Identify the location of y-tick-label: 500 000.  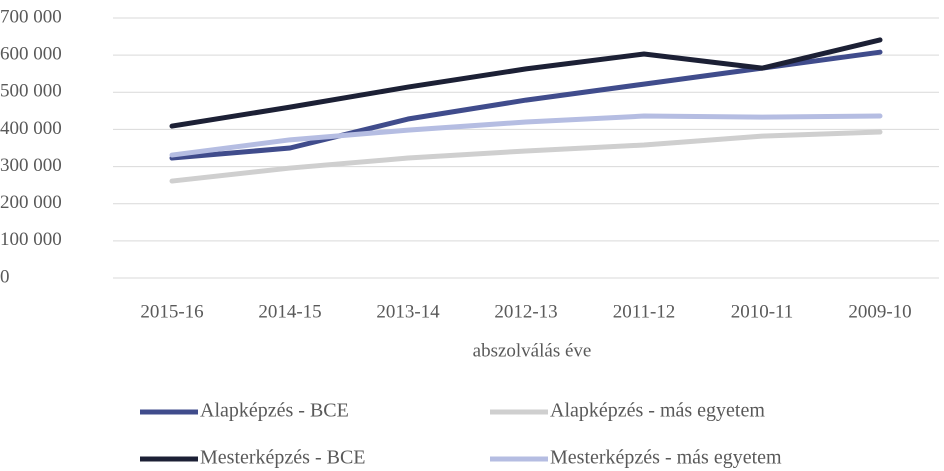
(31, 91).